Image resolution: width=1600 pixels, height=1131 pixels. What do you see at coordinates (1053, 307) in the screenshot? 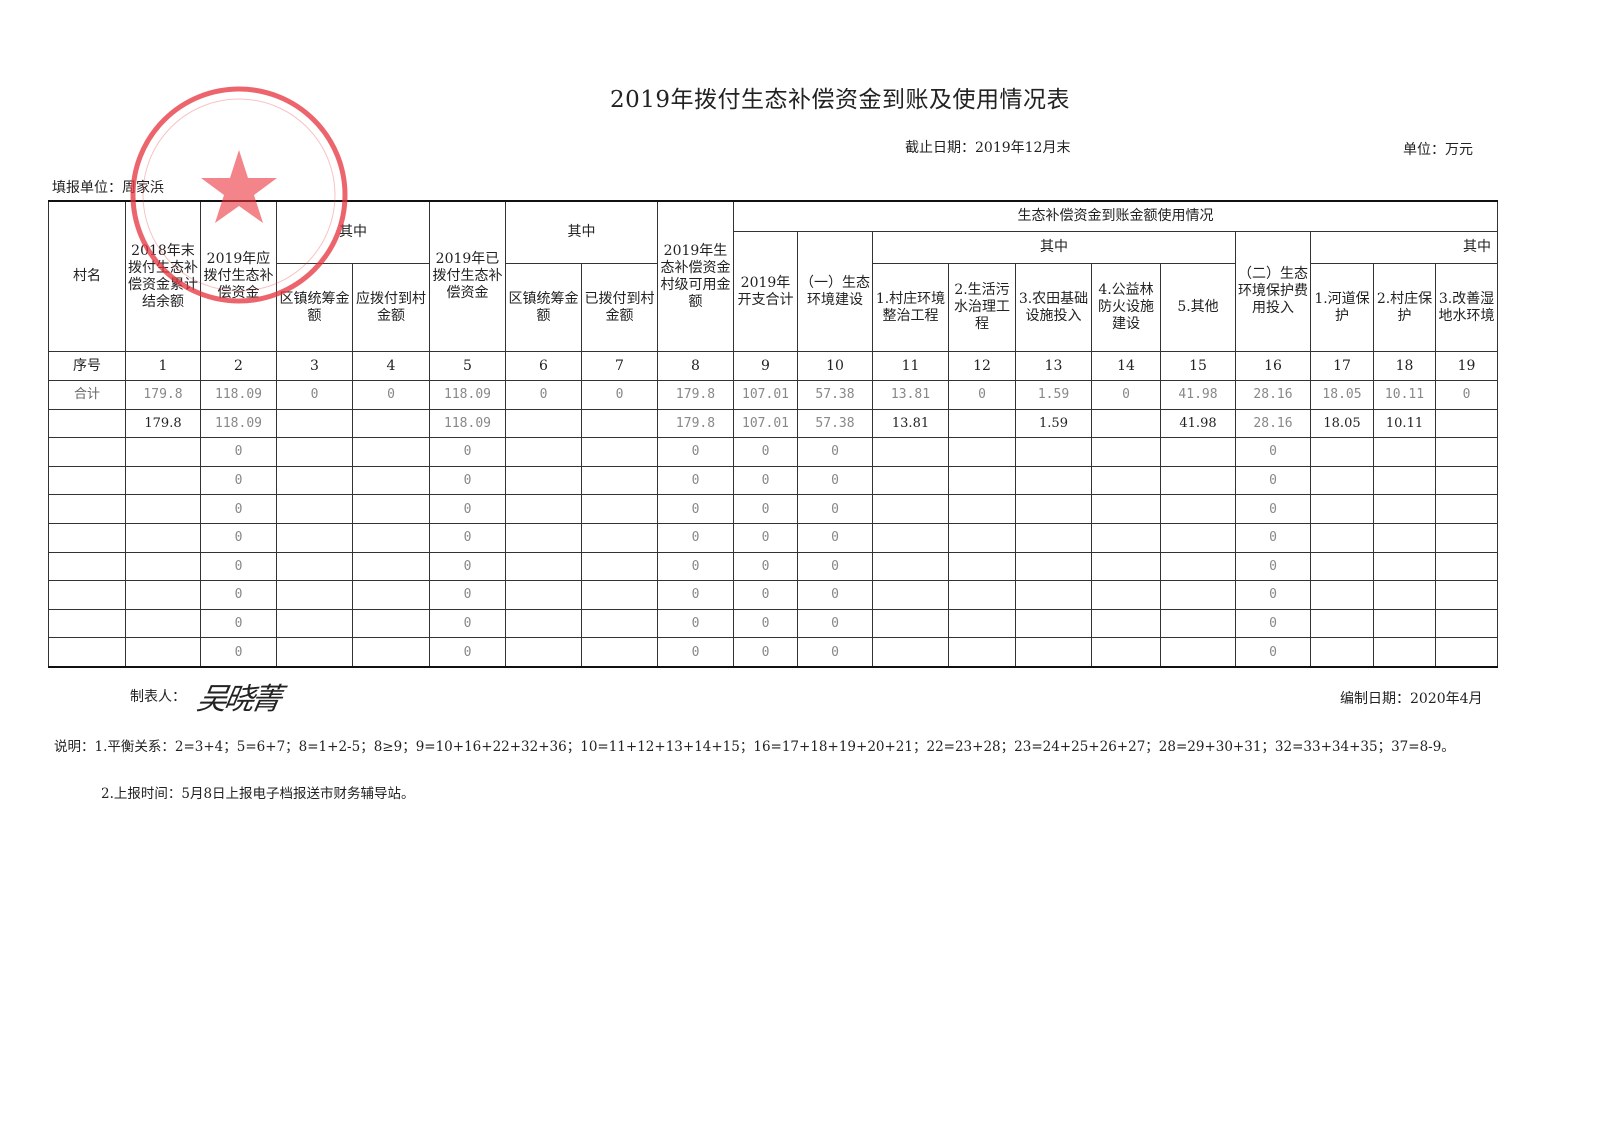
I see `header-c13: 3.农田基础设施投入` at bounding box center [1053, 307].